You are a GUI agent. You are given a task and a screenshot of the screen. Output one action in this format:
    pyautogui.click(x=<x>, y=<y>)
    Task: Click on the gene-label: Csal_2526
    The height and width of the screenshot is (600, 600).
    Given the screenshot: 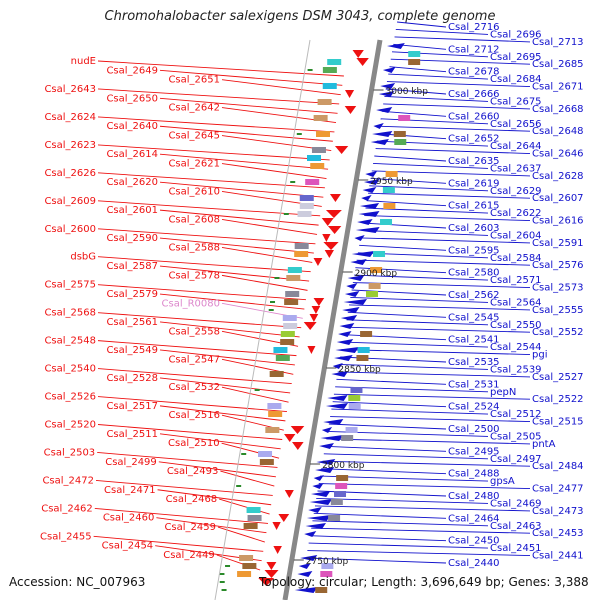 What is the action you would take?
    pyautogui.click(x=70, y=397)
    